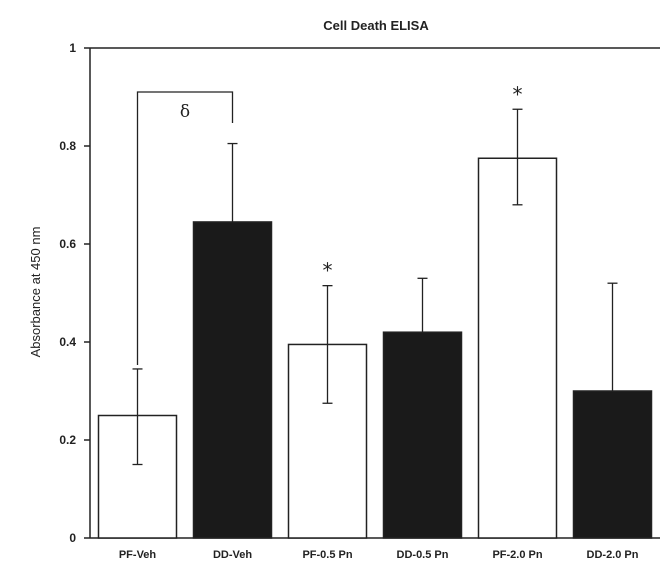 The image size is (662, 567). Describe the element at coordinates (517, 555) in the screenshot. I see `x-tick-label: PF-2.0 Pn` at that location.